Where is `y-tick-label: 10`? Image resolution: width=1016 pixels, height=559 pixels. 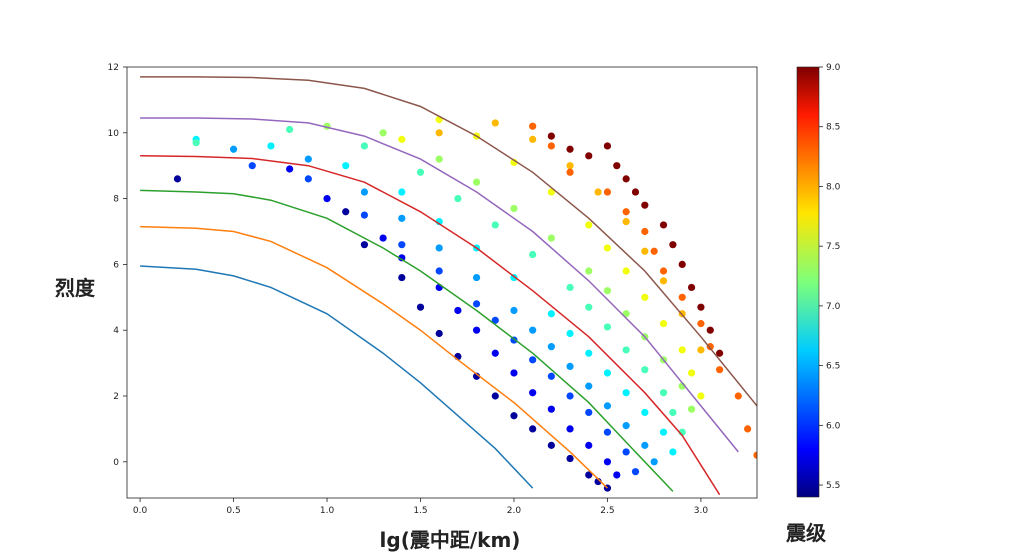 y-tick-label: 10 is located at coordinates (114, 134).